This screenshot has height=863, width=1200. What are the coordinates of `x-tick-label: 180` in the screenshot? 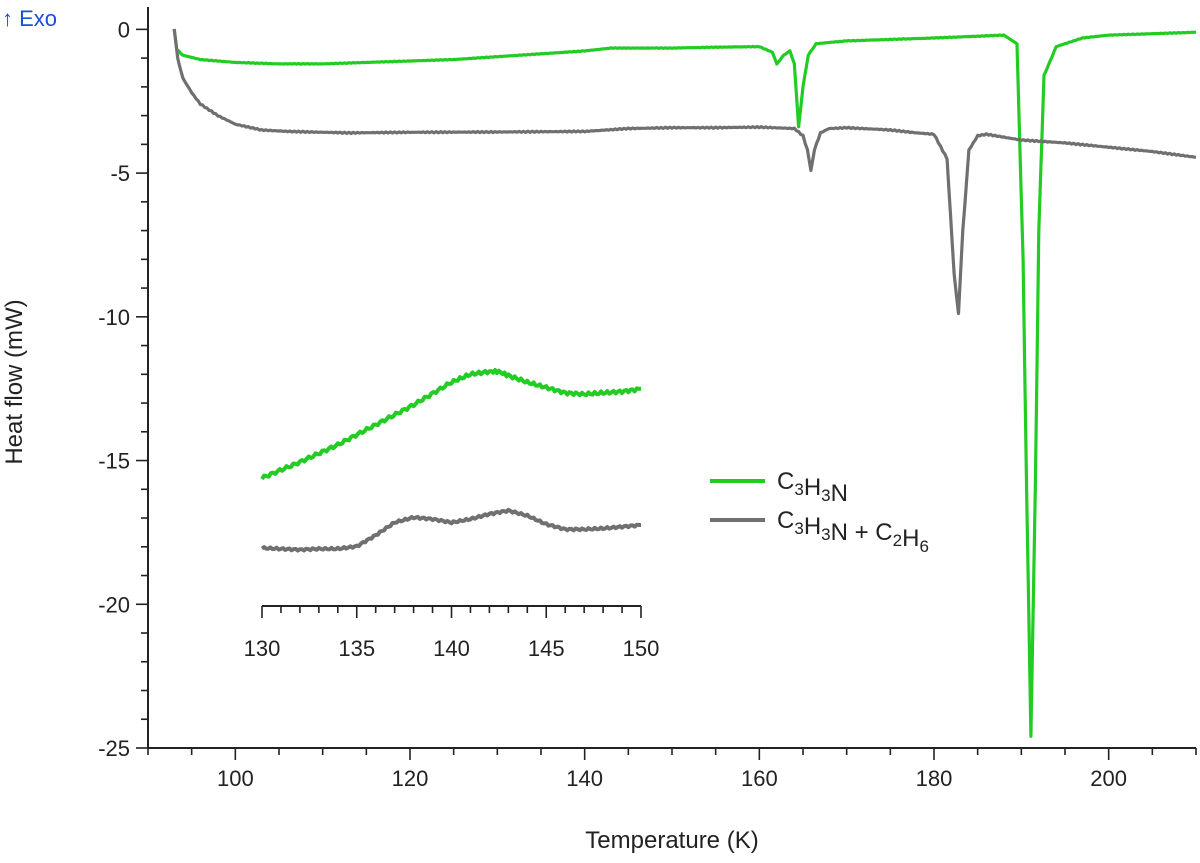 It's located at (934, 778).